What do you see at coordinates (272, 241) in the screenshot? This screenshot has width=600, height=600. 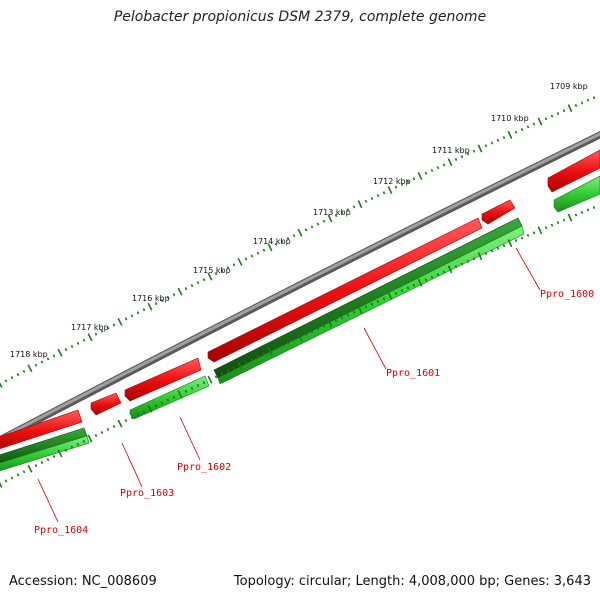 I see `kbp-label: 1714 kbp` at bounding box center [272, 241].